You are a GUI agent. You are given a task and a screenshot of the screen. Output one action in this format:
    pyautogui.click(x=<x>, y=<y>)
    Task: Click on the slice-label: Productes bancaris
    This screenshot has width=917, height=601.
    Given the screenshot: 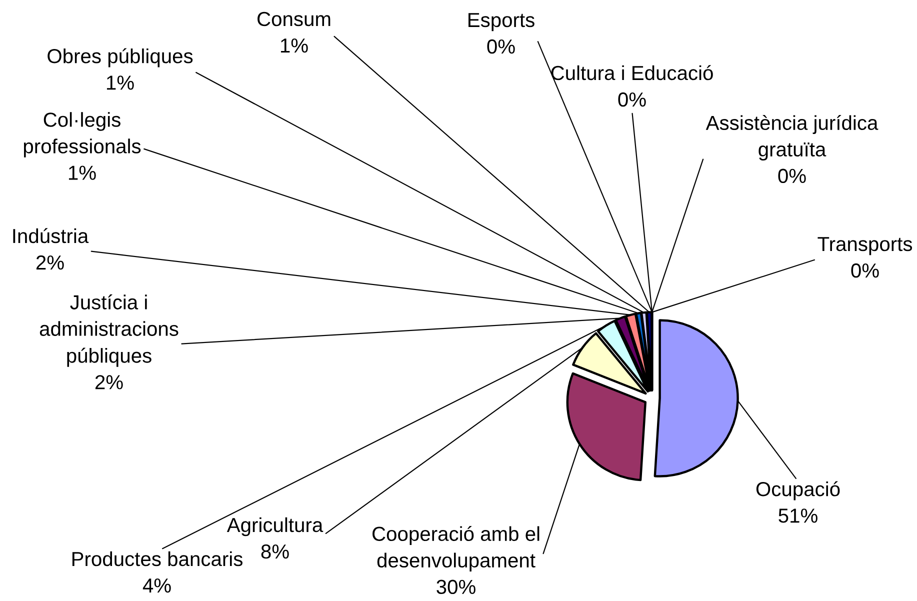 What is the action you would take?
    pyautogui.click(x=157, y=558)
    